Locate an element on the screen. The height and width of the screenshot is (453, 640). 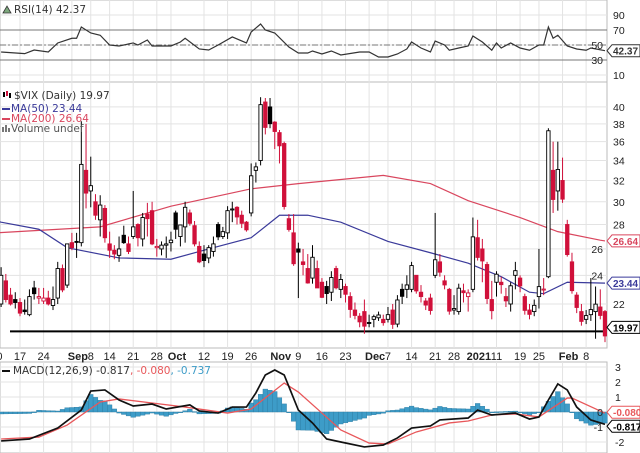
x-tick-label: 10 is located at coordinates (1, 357).